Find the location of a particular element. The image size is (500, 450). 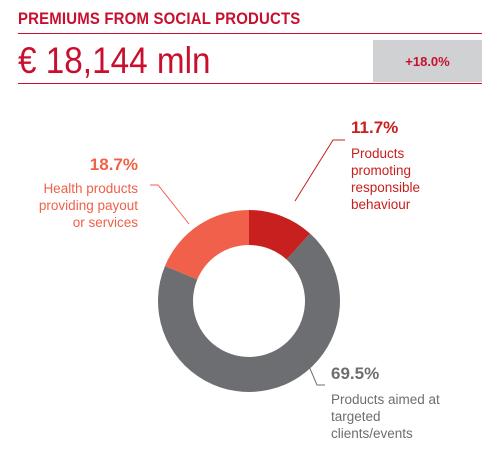

change-badge: +18.0% is located at coordinates (427, 61).